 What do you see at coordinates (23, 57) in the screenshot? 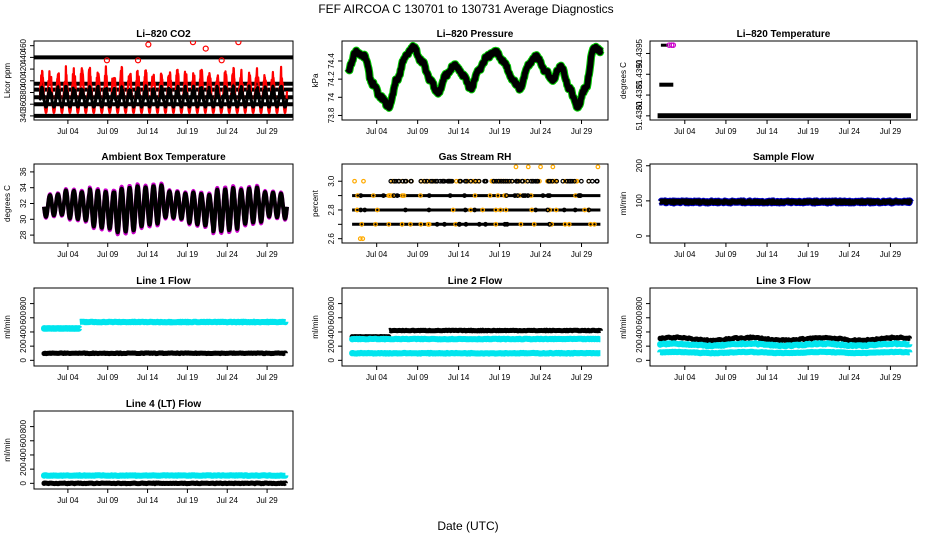
I see `y-tick-label: 440` at bounding box center [23, 57].